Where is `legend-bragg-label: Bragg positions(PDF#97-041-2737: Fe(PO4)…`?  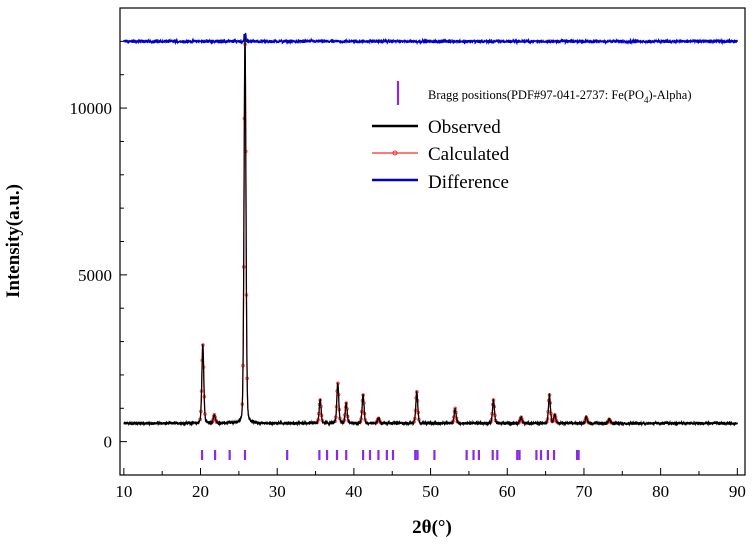 legend-bragg-label: Bragg positions(PDF#97-041-2737: Fe(PO4)… is located at coordinates (560, 96).